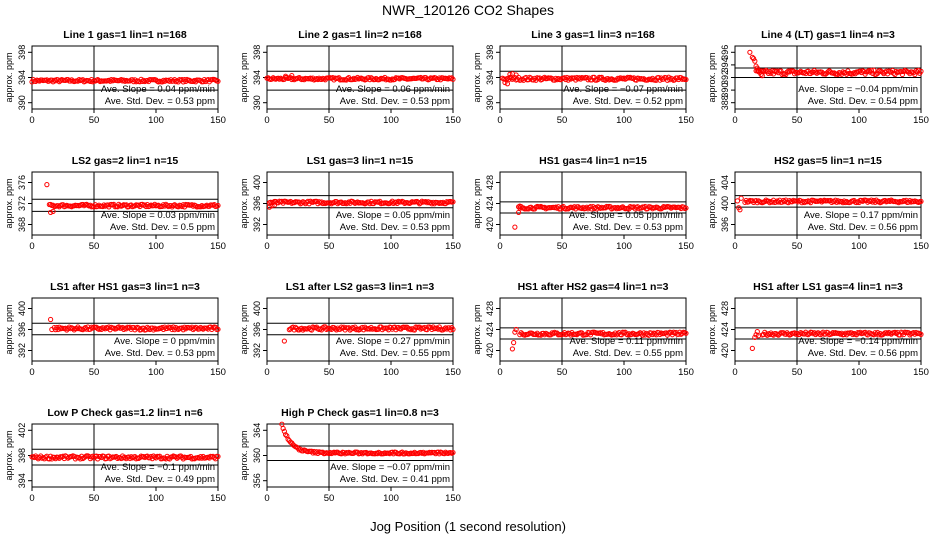 The height and width of the screenshot is (540, 936). Describe the element at coordinates (162, 227) in the screenshot. I see `std-dev-annotation: Ave. Std. Dev. = 0.5 ppm` at that location.